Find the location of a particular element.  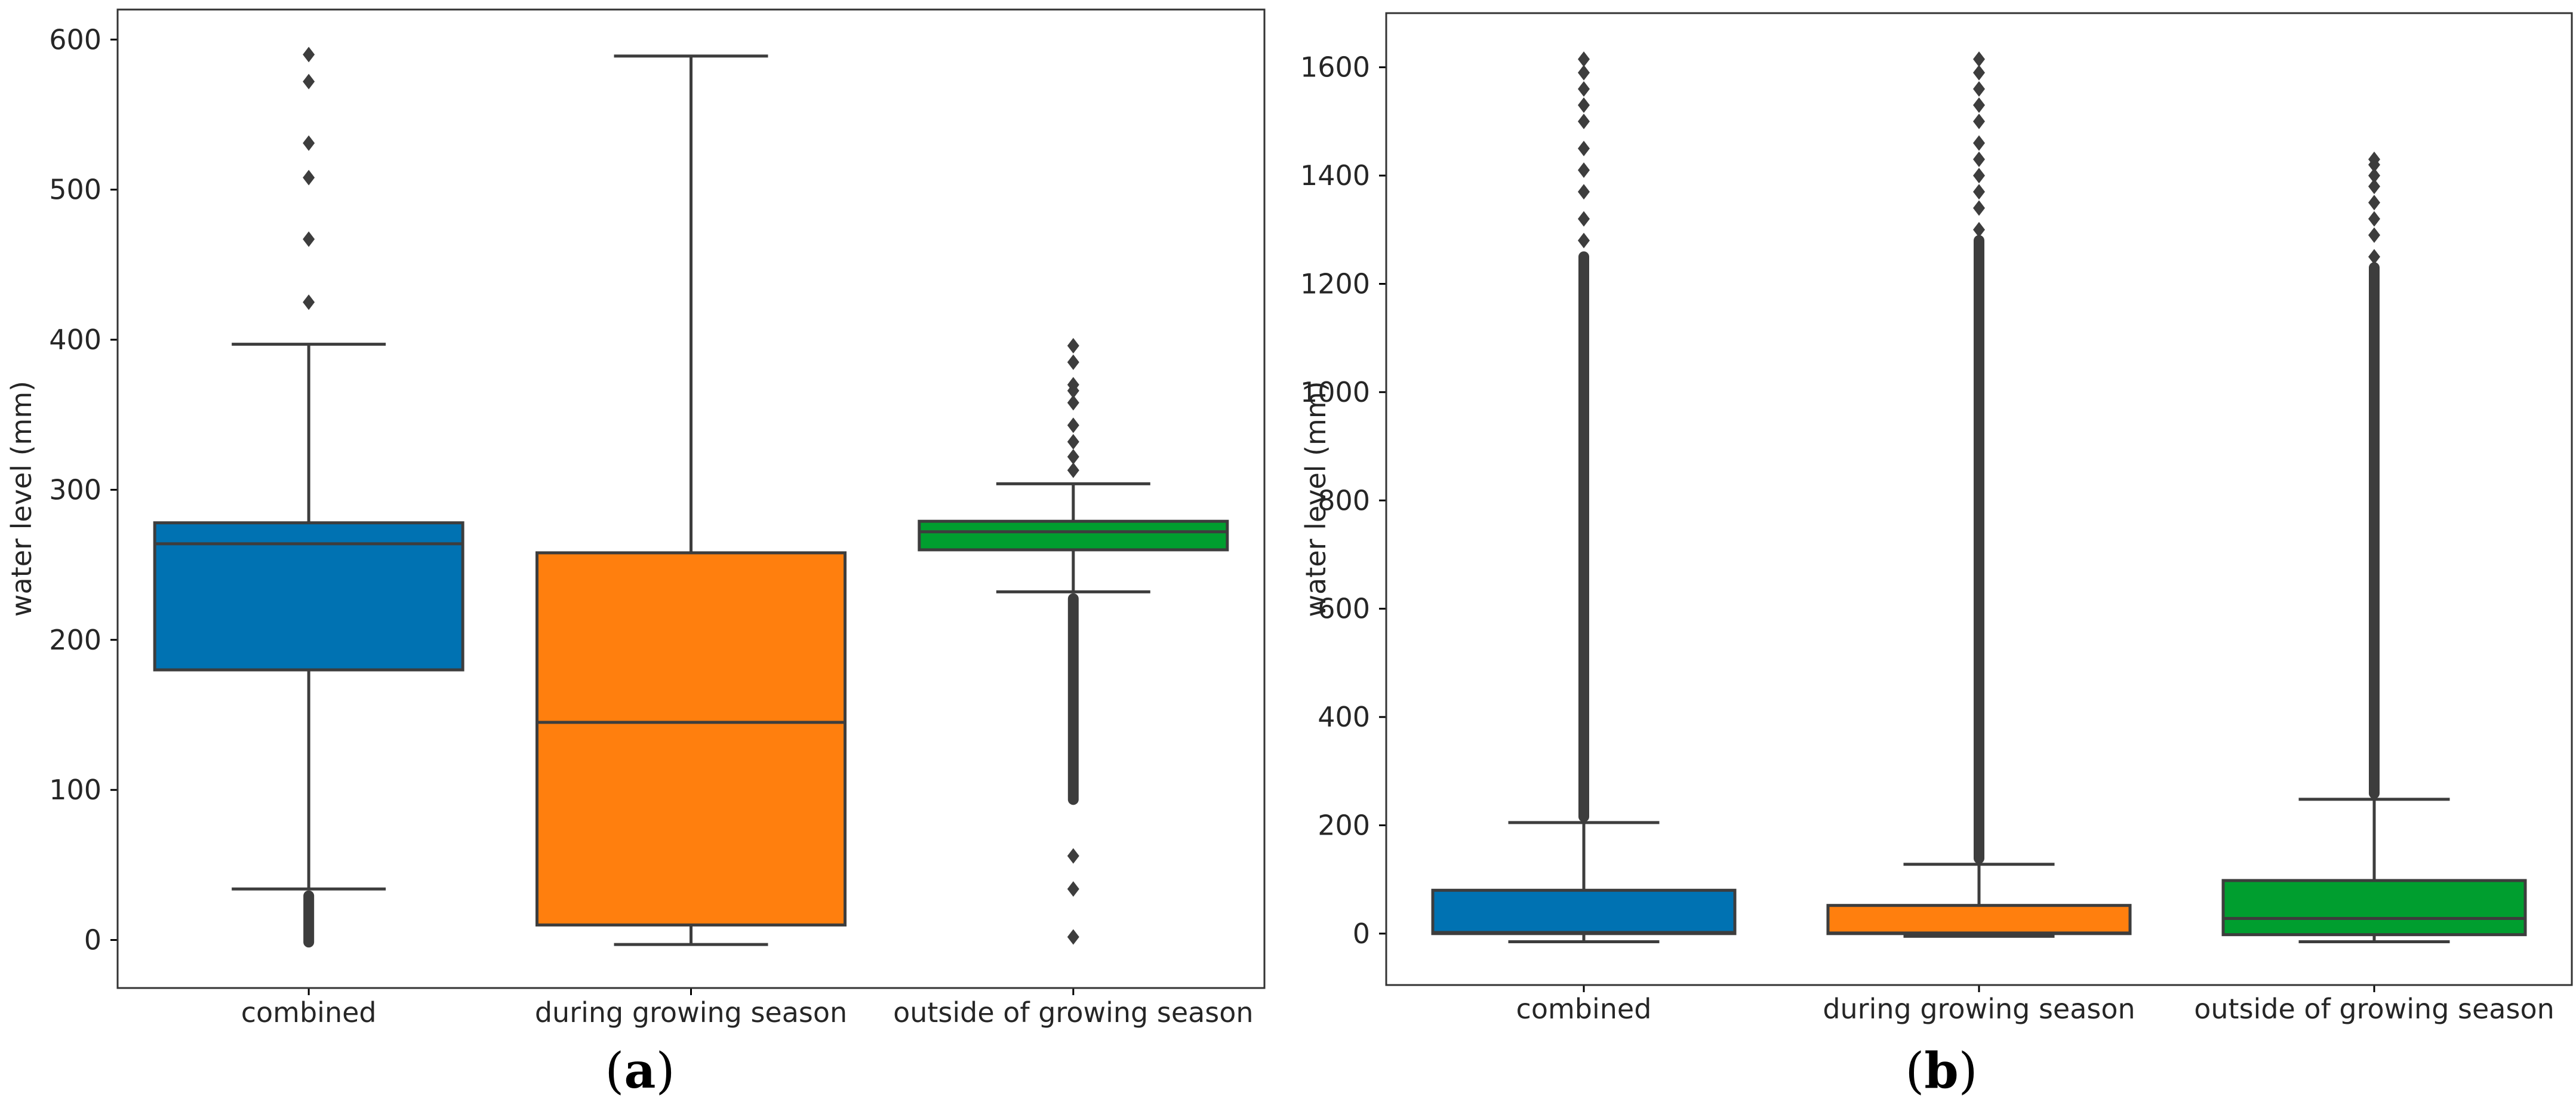

y-tick-label: 1400 is located at coordinates (1335, 175).